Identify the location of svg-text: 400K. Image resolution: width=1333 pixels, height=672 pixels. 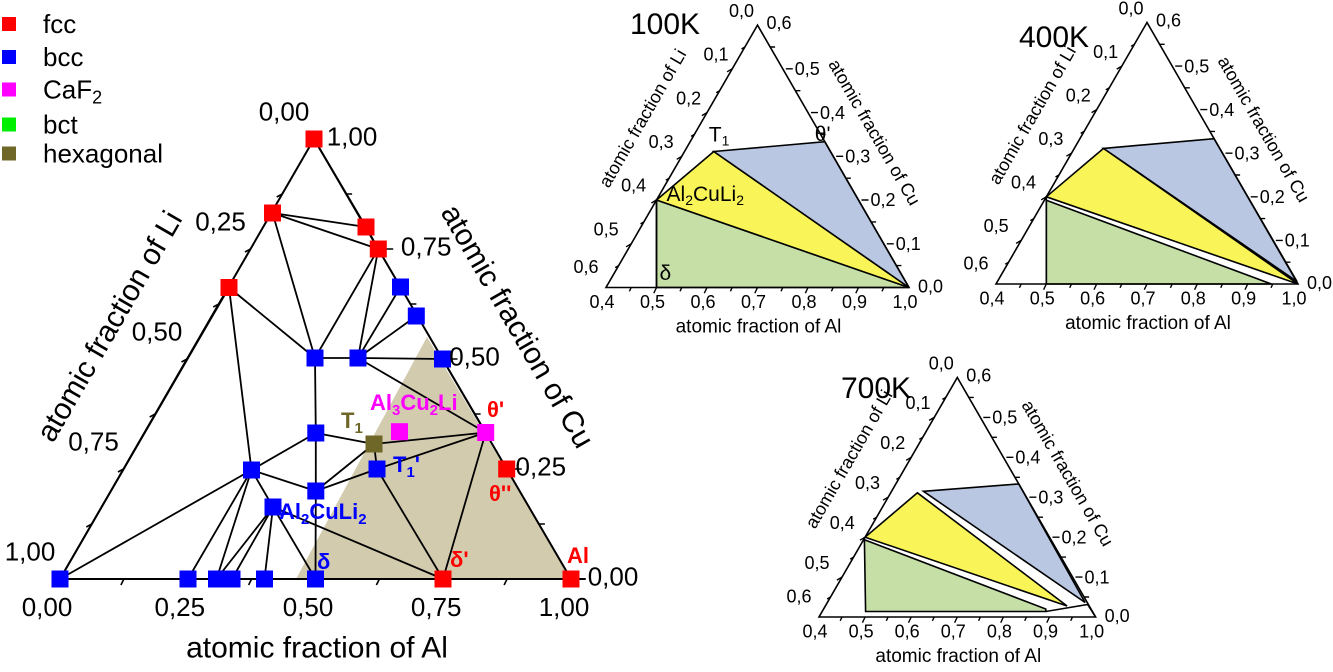
(1054, 37).